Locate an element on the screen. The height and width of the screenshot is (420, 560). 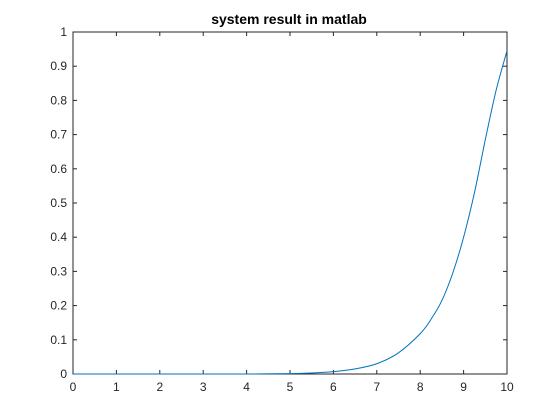
x-tick-label: 0 is located at coordinates (73, 387).